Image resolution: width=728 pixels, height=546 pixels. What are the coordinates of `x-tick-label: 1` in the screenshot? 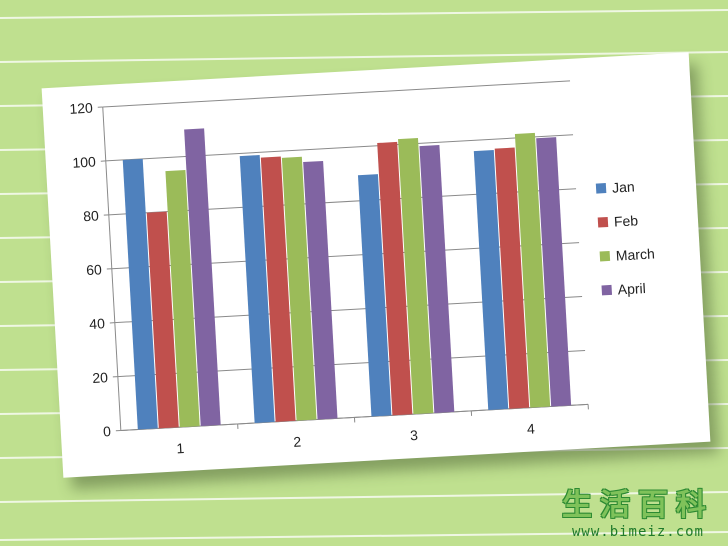 It's located at (180, 448).